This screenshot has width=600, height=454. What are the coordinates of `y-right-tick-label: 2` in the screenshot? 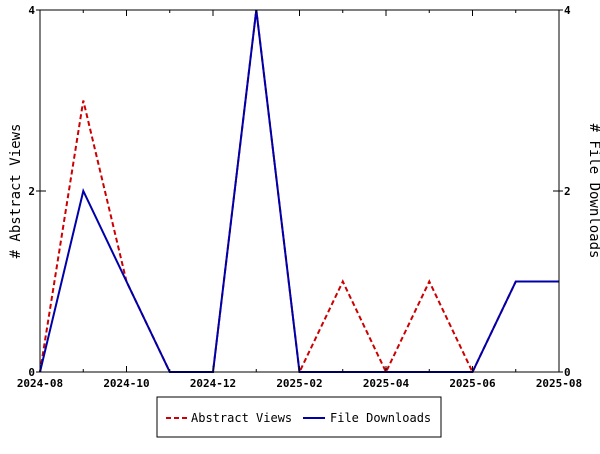 It's located at (567, 191).